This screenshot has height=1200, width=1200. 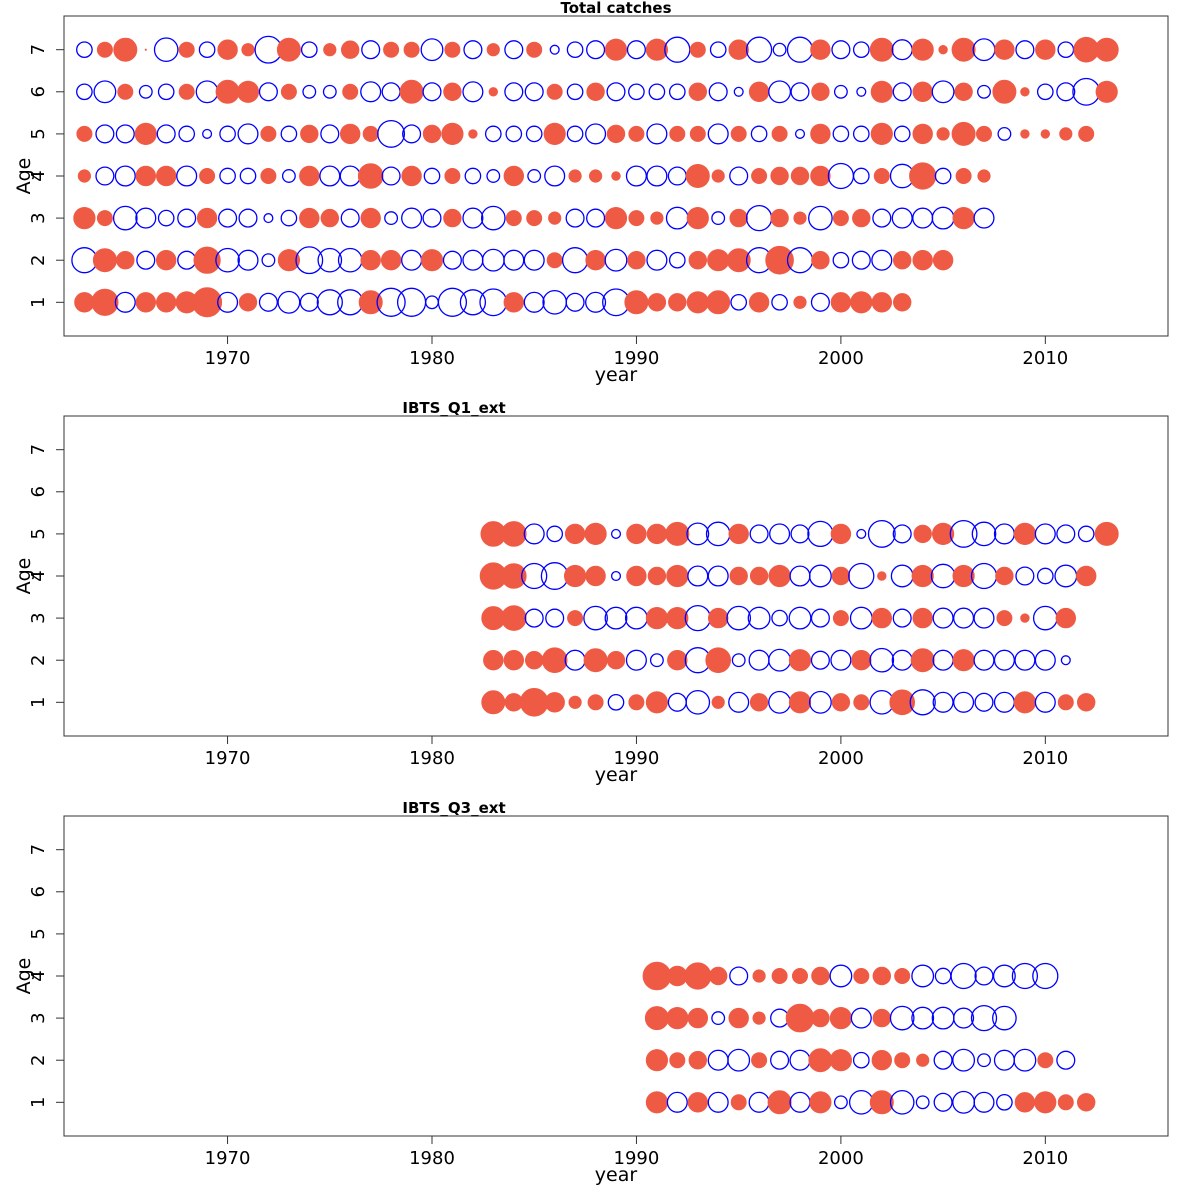 What do you see at coordinates (38, 449) in the screenshot?
I see `y-tick-label: 7` at bounding box center [38, 449].